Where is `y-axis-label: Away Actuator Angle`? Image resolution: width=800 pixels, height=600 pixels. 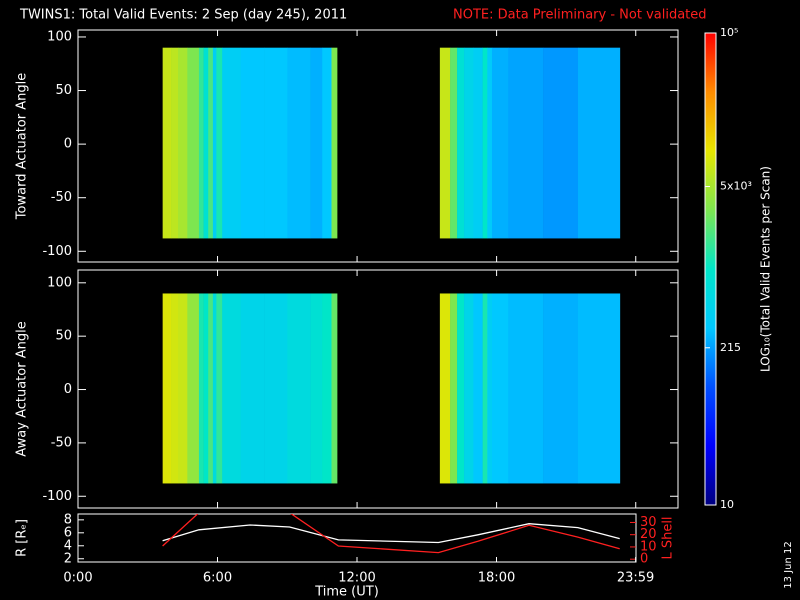
y-axis-label: Away Actuator Angle is located at coordinates (22, 388).